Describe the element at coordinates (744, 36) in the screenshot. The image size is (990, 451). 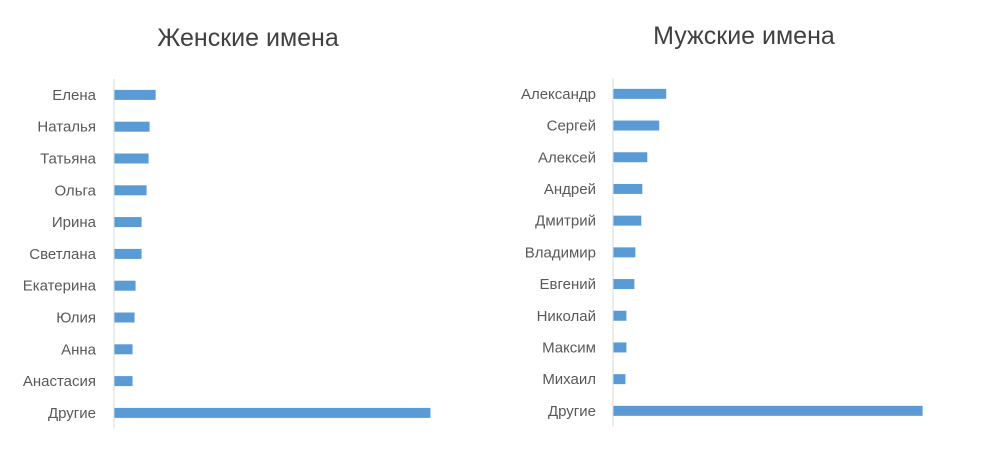
I see `male-chart-title: Мужские имена` at that location.